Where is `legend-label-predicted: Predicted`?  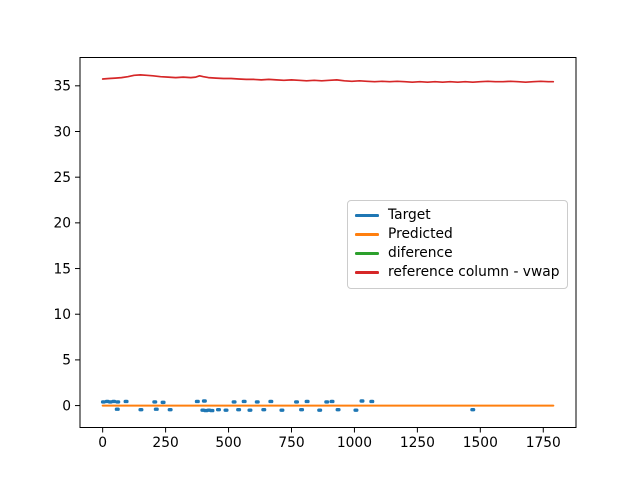 legend-label-predicted: Predicted is located at coordinates (420, 234).